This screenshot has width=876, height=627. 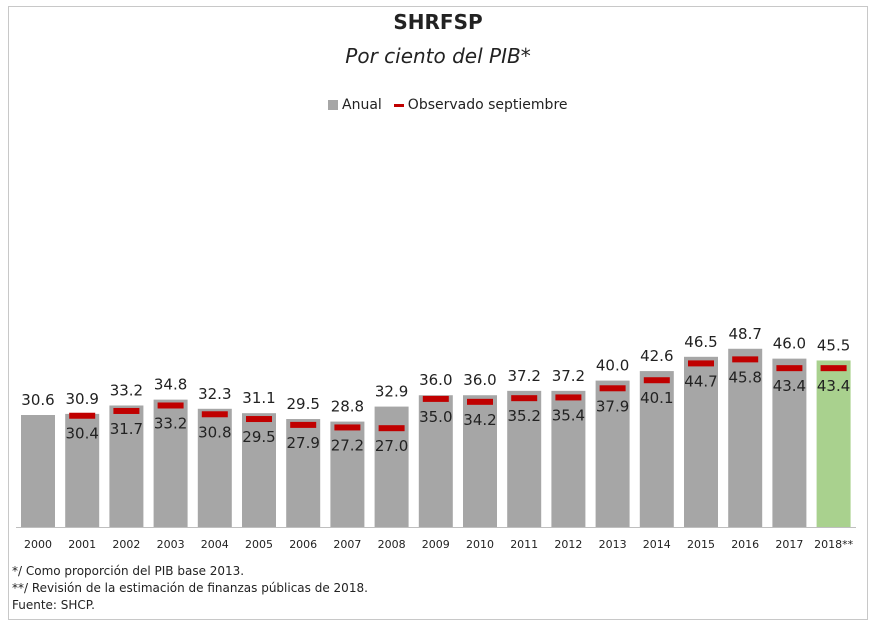 What do you see at coordinates (126, 544) in the screenshot?
I see `tick-2002: 2002` at bounding box center [126, 544].